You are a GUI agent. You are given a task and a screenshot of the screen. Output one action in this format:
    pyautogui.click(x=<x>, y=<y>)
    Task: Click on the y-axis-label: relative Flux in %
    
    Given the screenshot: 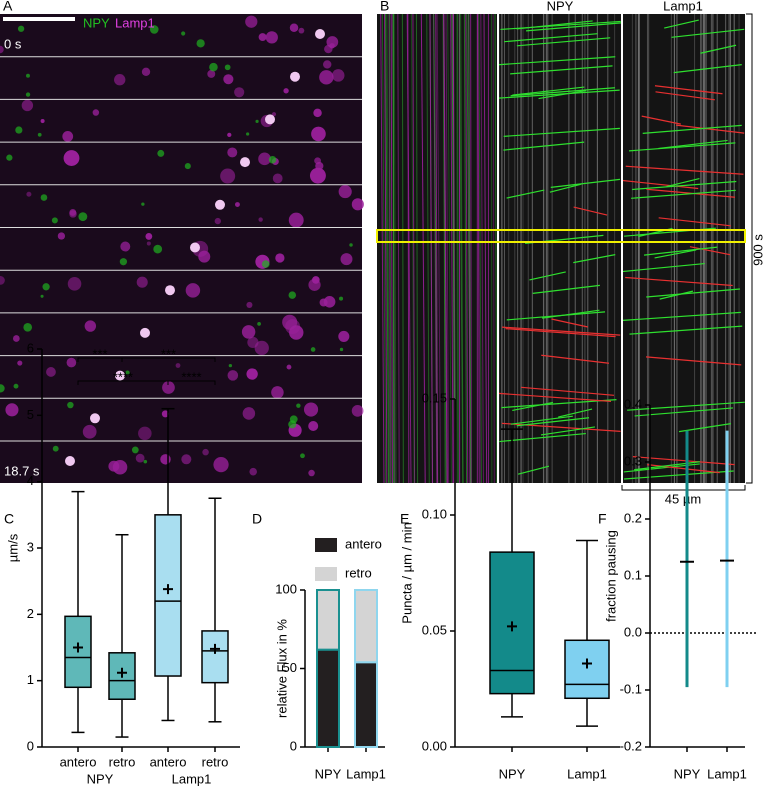 What is the action you would take?
    pyautogui.click(x=281, y=668)
    